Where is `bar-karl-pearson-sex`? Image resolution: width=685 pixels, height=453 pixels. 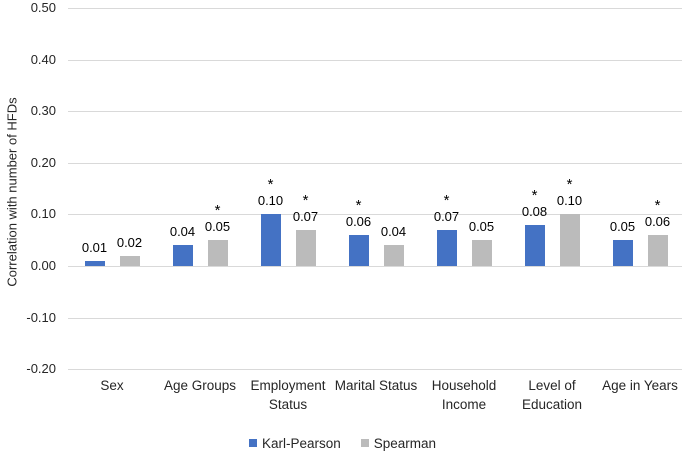 bar-karl-pearson-sex is located at coordinates (94, 263).